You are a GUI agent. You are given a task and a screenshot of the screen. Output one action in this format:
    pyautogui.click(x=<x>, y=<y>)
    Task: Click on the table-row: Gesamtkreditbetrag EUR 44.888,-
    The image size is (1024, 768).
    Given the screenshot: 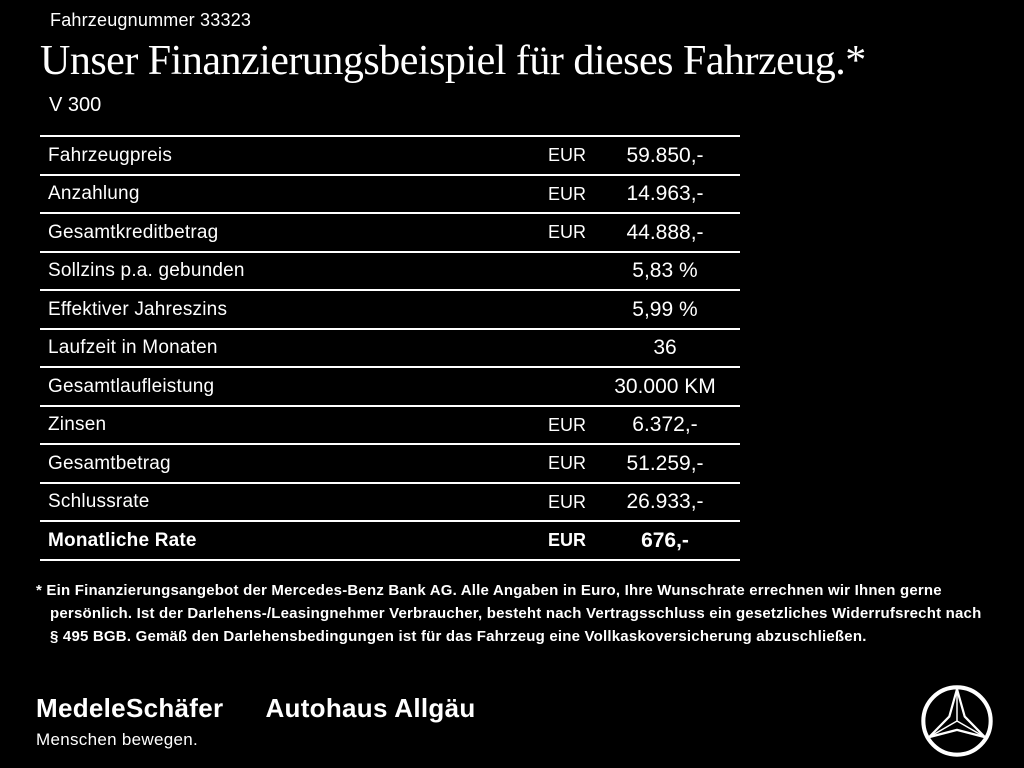 What is the action you would take?
    pyautogui.click(x=390, y=231)
    